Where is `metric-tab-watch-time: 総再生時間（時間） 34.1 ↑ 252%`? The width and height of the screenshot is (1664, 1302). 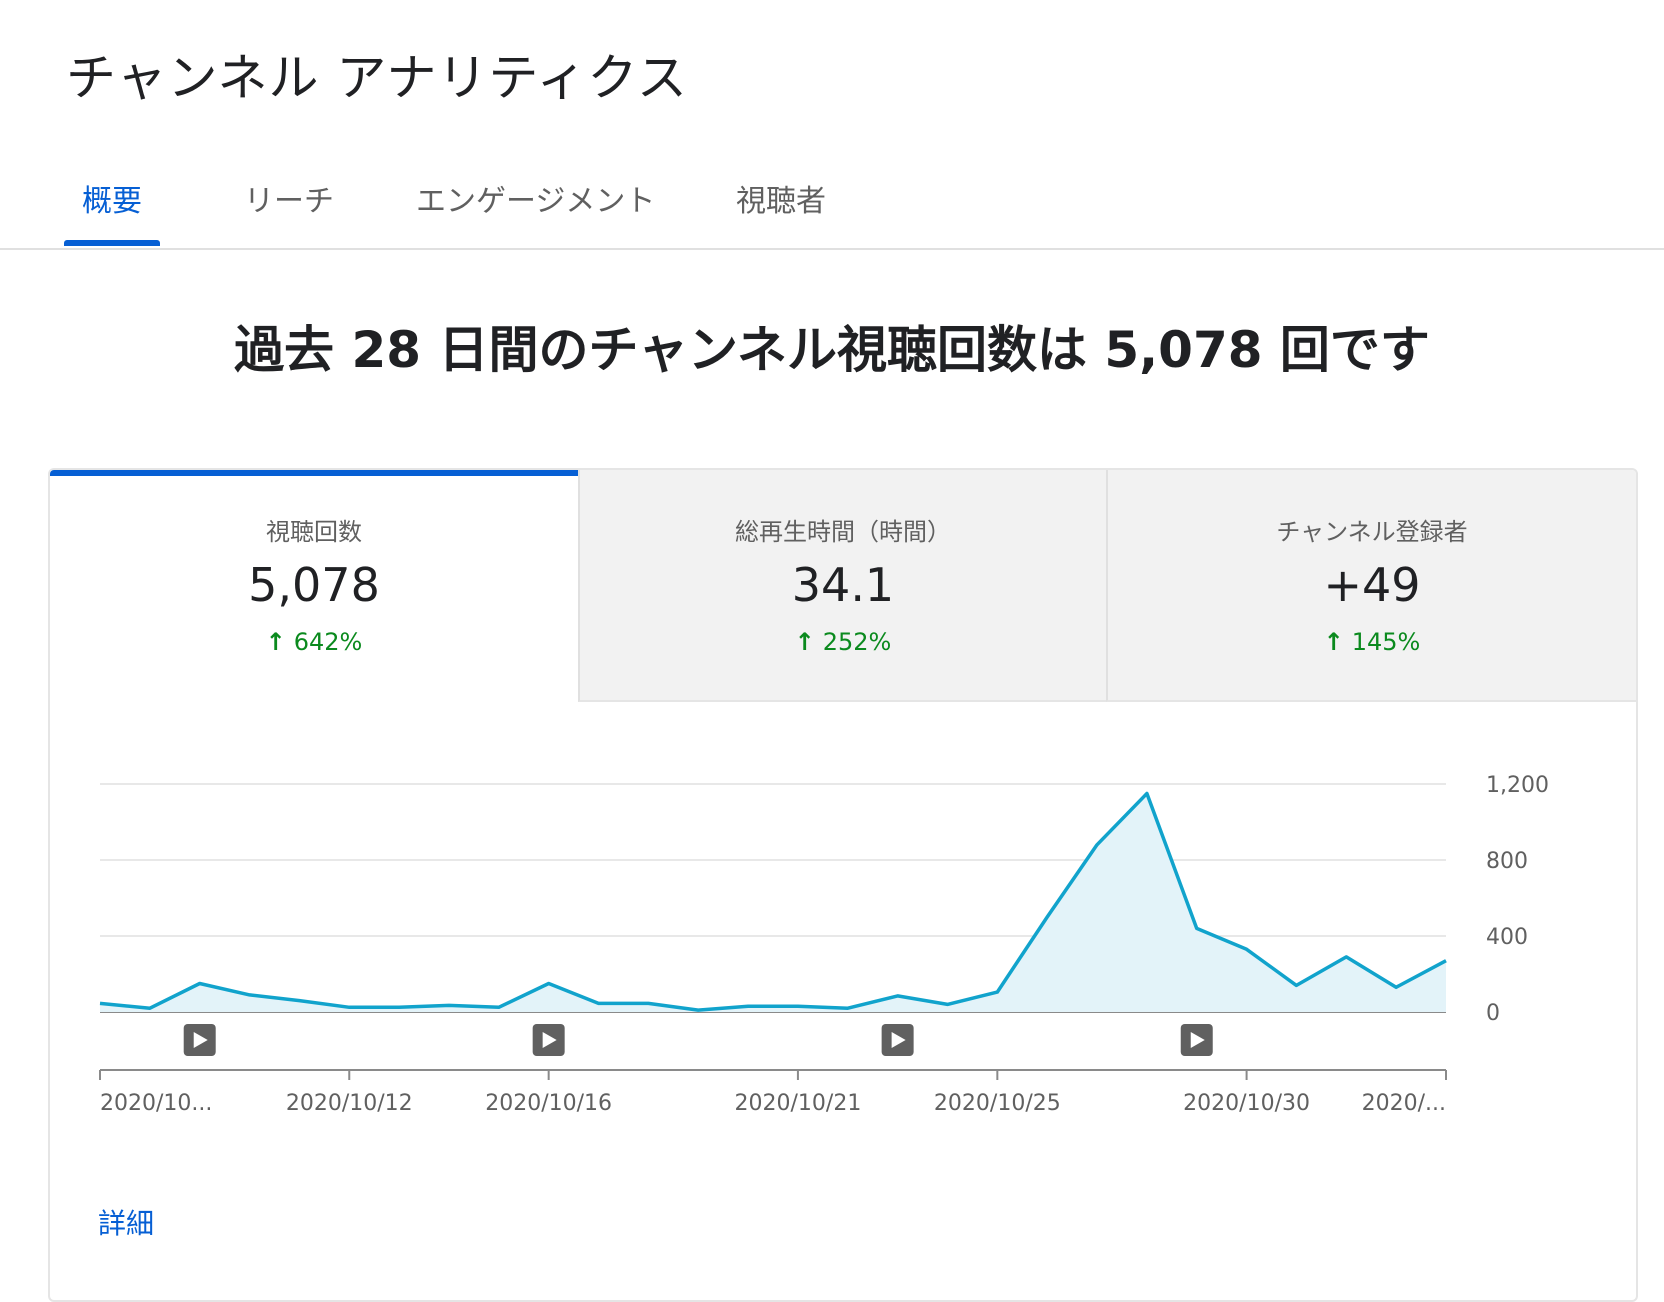 metric-tab-watch-time: 総再生時間（時間） 34.1 ↑ 252% is located at coordinates (842, 586).